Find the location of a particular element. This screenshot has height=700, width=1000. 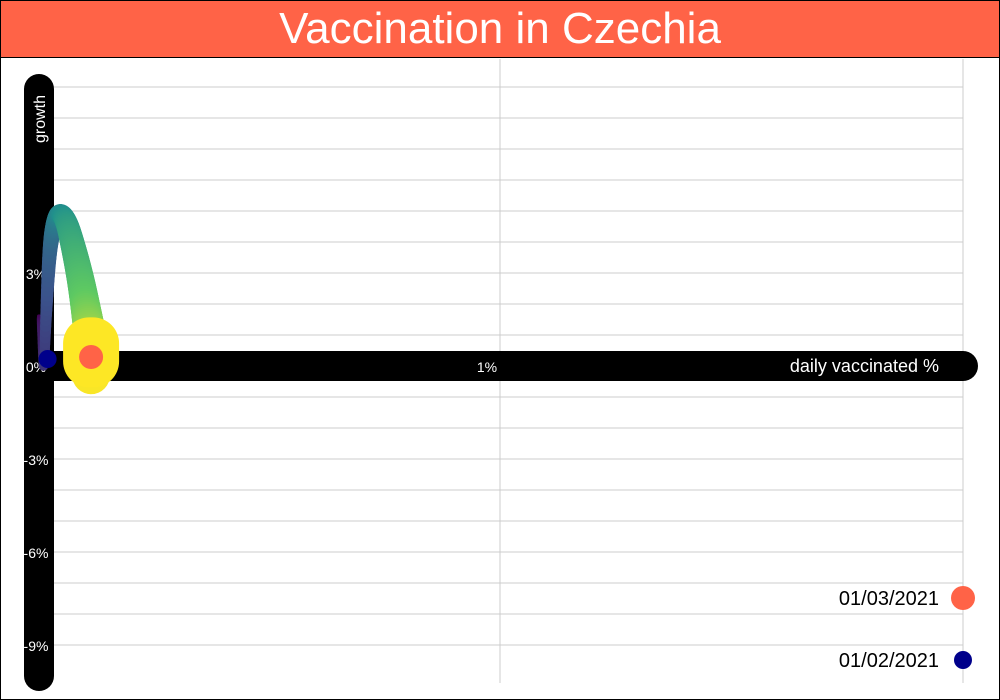

legend-label: 01/03/2021 is located at coordinates (889, 599).